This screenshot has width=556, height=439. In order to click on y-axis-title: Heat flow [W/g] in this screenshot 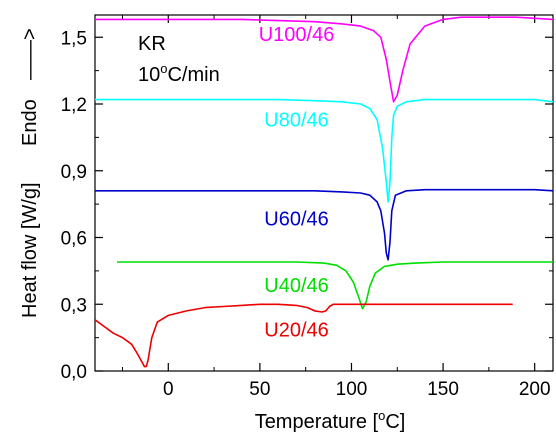, I will do `click(30, 250)`.